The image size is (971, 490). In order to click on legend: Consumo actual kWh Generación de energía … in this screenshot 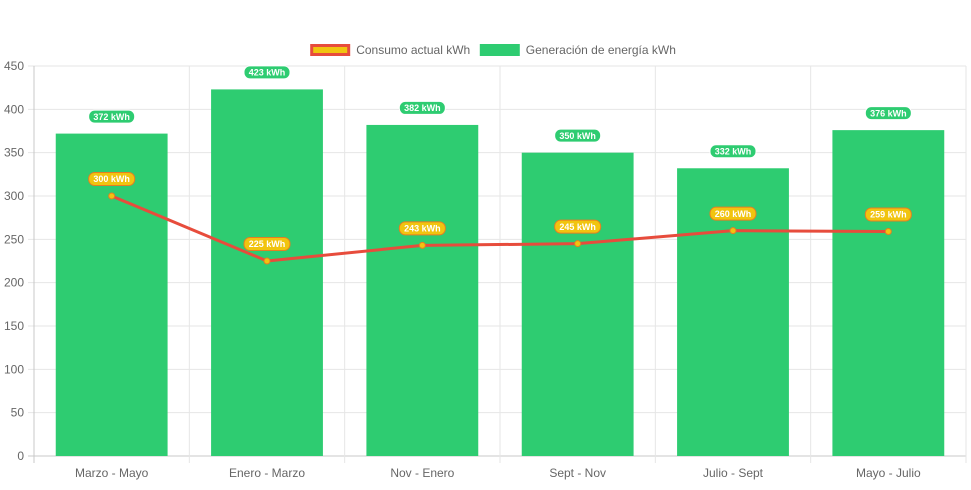, I will do `click(493, 50)`.